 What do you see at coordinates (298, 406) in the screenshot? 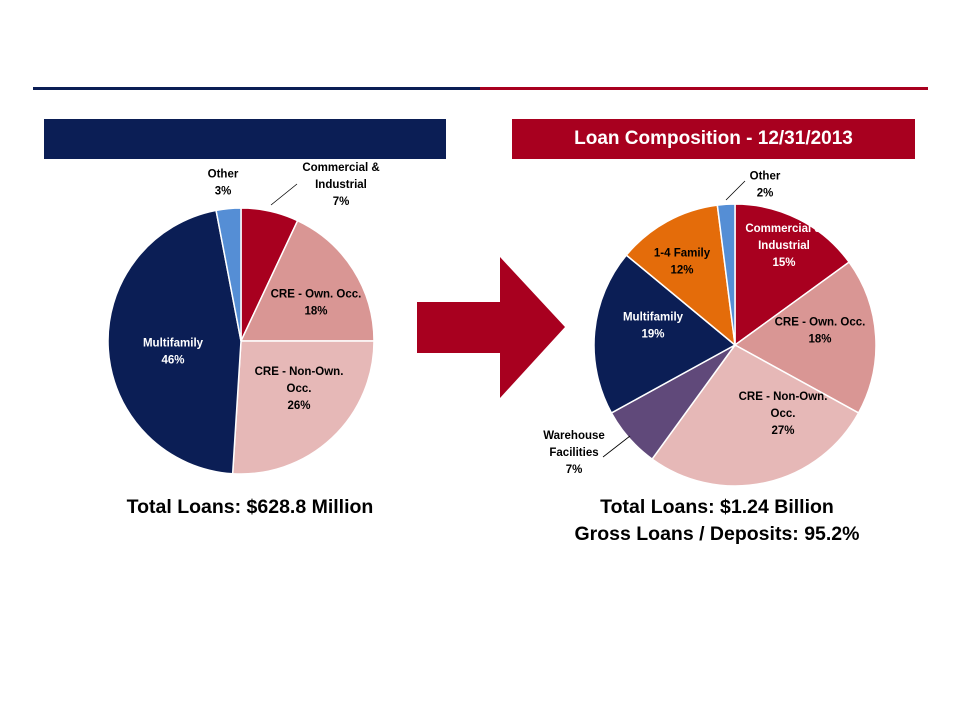
I see `slice-label-line: 26%` at bounding box center [298, 406].